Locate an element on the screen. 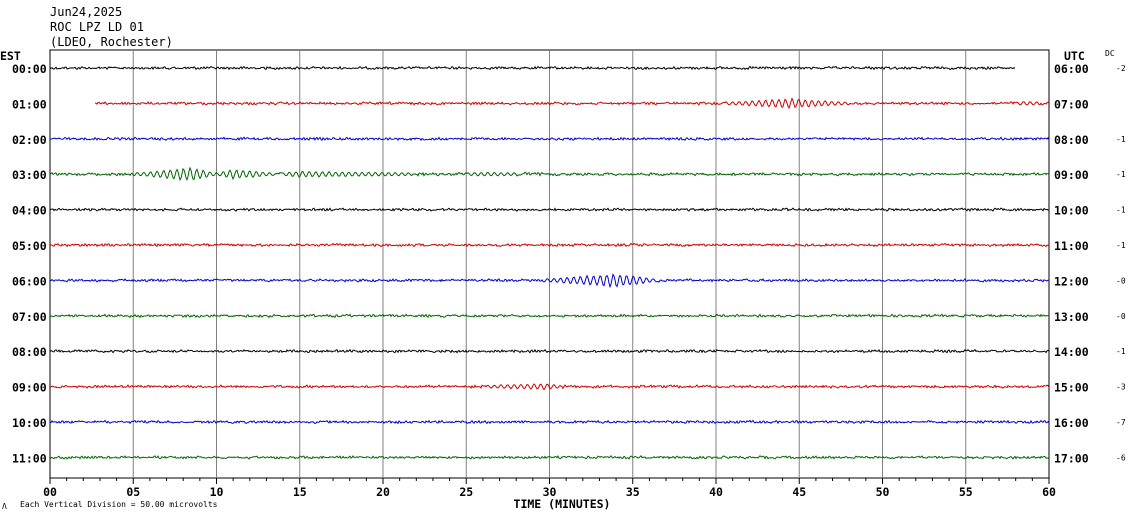 The image size is (1130, 519). header-network: (LDEO, Rochester) is located at coordinates (111, 42).